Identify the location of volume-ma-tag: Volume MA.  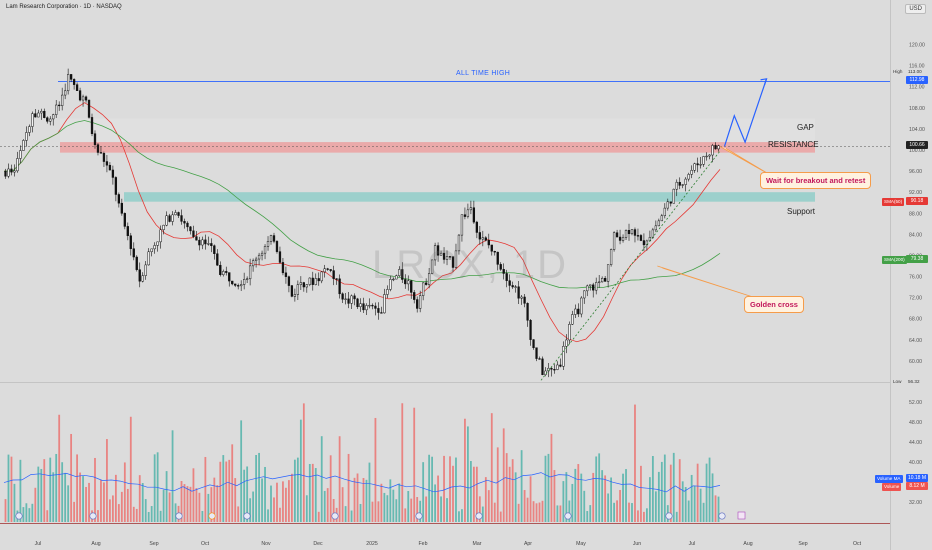
(889, 479).